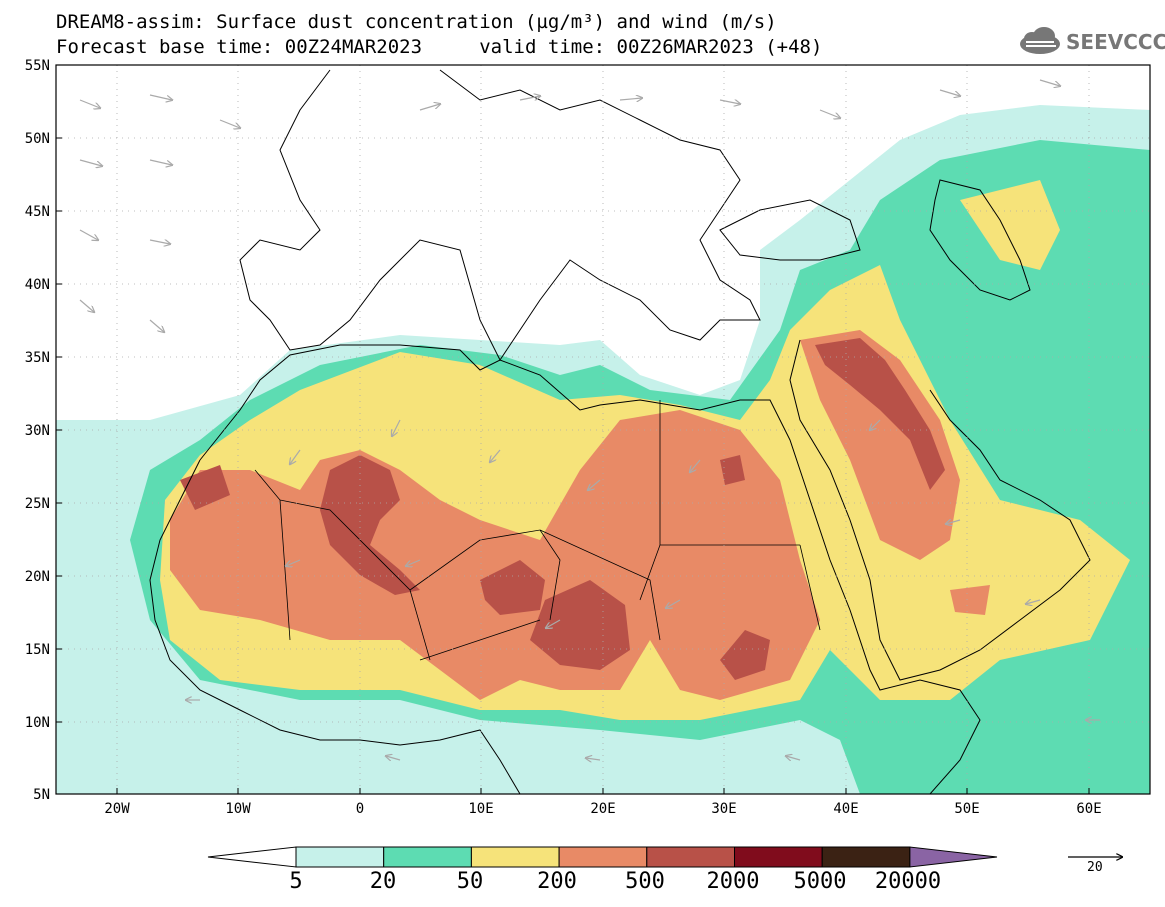 The image size is (1165, 907). What do you see at coordinates (41, 795) in the screenshot?
I see `lat-label: 5N` at bounding box center [41, 795].